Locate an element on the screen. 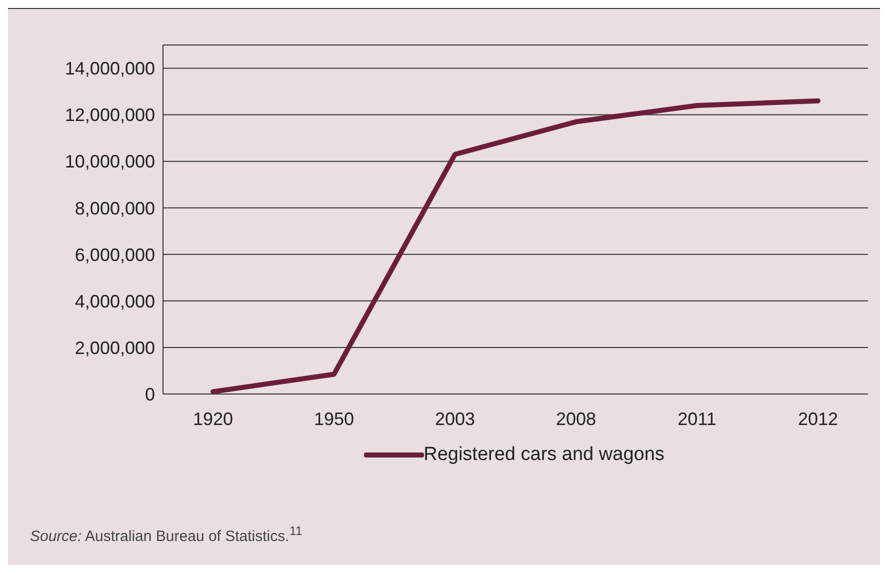 This screenshot has height=573, width=888. source-note: Source: Australian Bureau of Statistics.$^{11}$ is located at coordinates (166, 534).